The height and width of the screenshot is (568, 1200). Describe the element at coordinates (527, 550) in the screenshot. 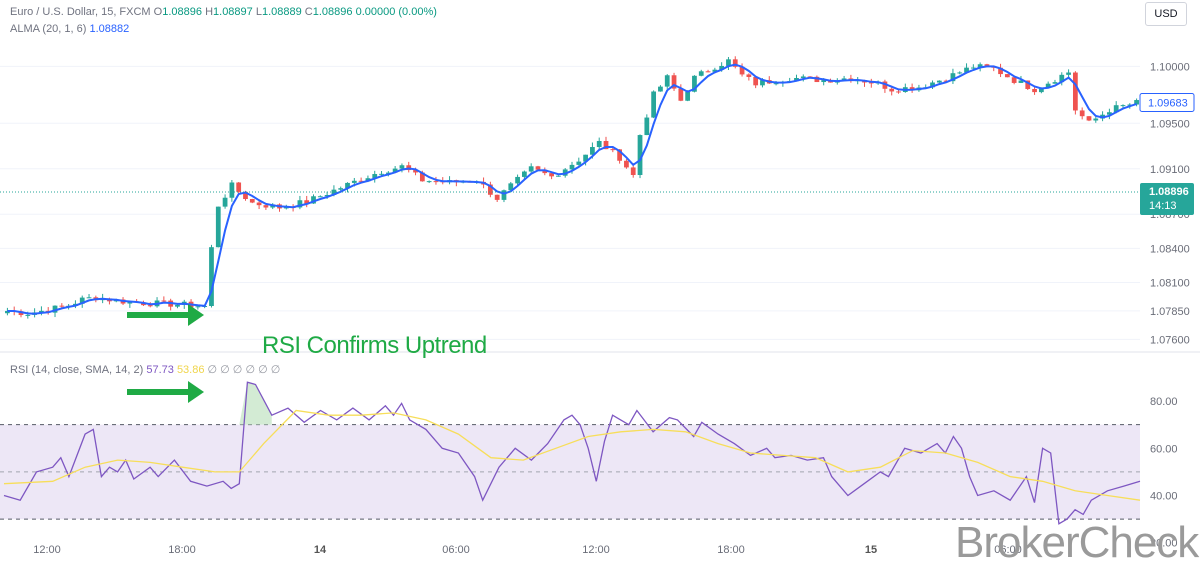

I see `time-axis: 12:00 18:00 14 06:00 12:00 18:00 15 06:00` at that location.